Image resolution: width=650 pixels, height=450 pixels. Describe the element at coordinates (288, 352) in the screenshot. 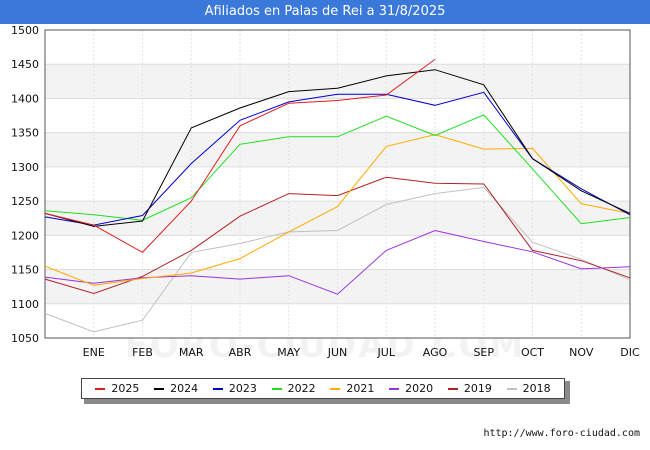

I see `x-tick-label: MAY` at that location.